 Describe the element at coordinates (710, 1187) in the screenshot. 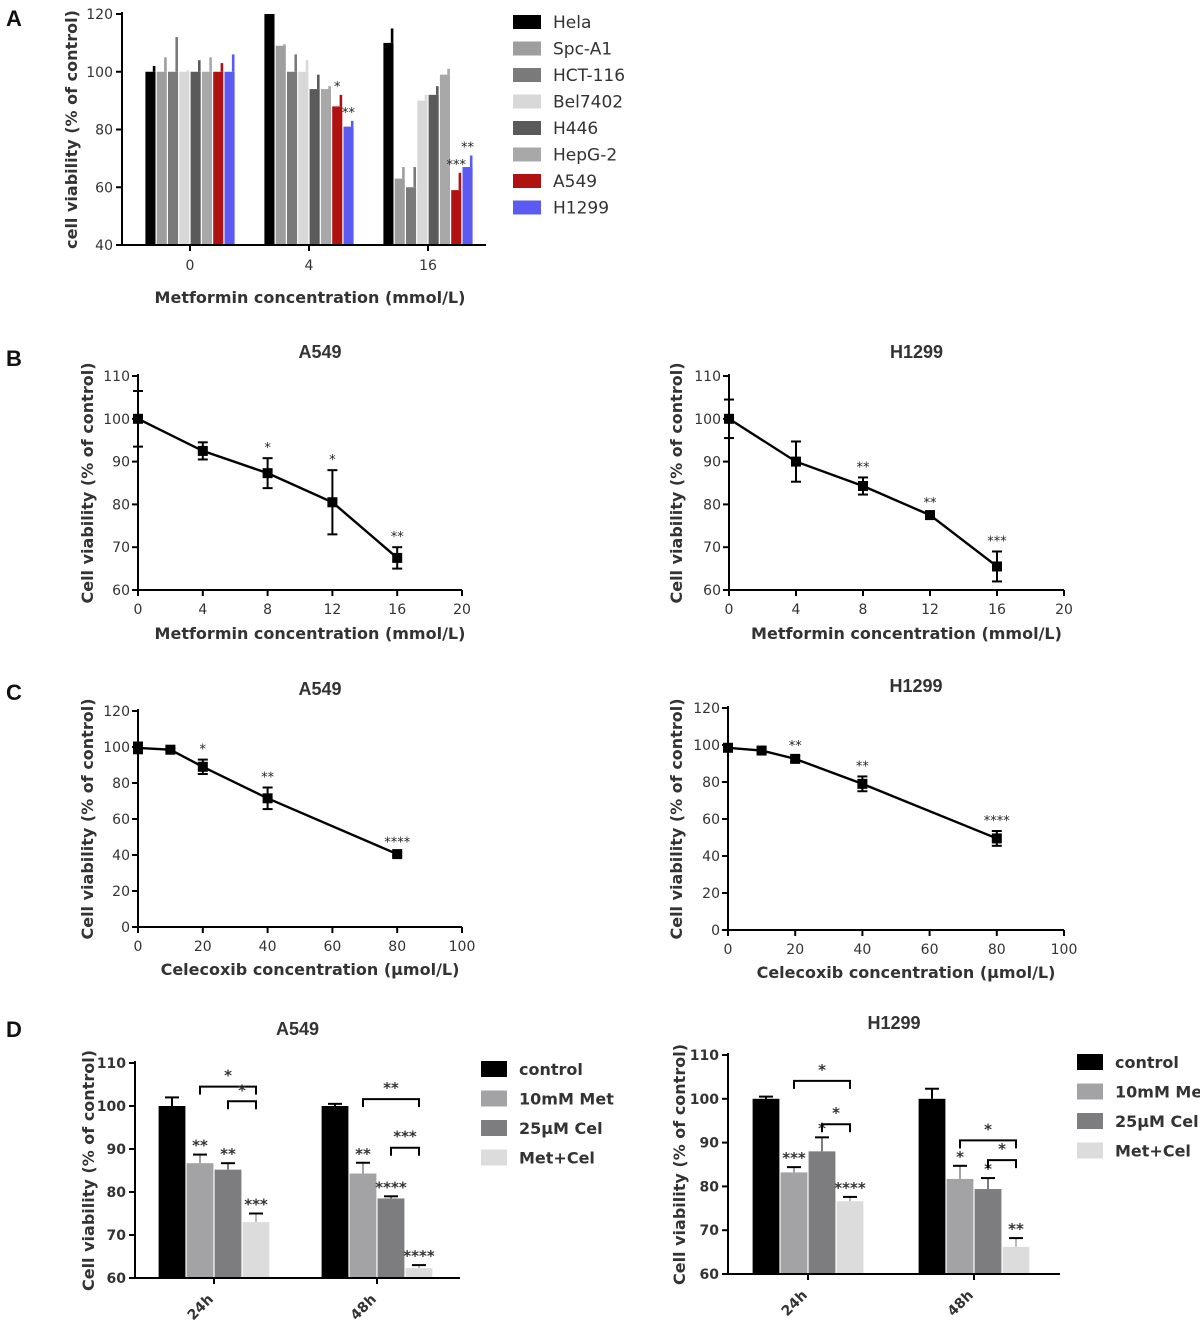

I see `y-tick-label: 80` at that location.